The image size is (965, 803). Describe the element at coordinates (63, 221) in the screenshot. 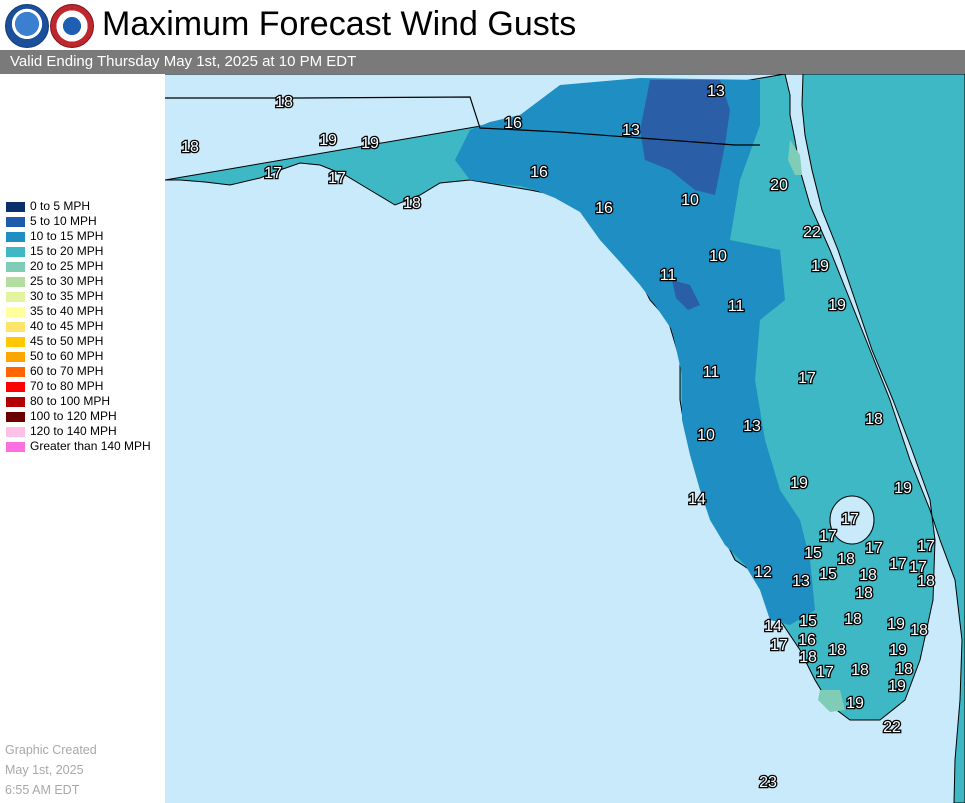

I see `legend-label: 5 to 10 MPH` at that location.